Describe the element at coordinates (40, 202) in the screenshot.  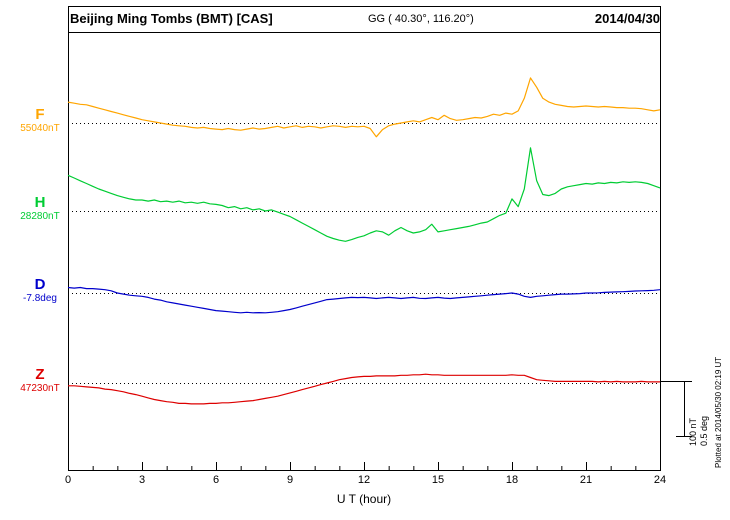
I see `channel-letter-h: H` at that location.